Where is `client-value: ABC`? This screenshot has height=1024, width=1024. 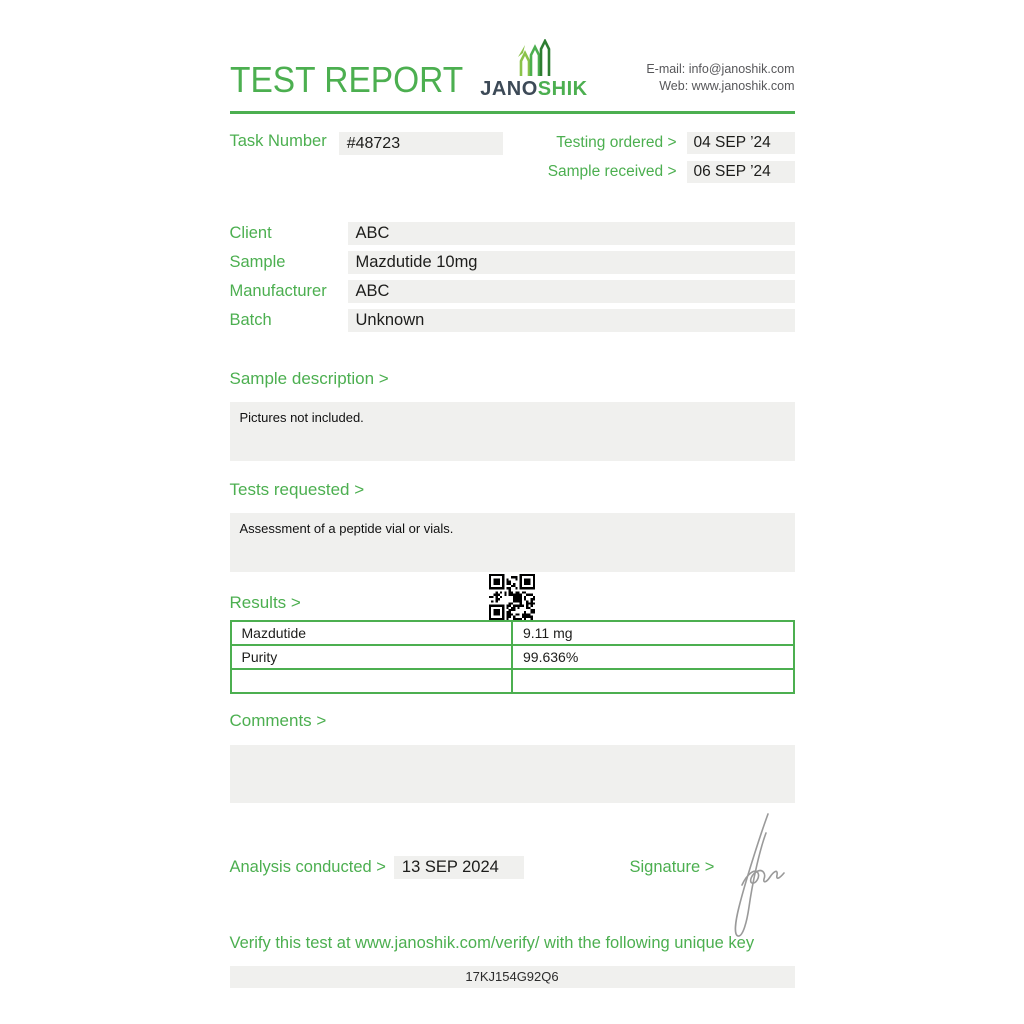 client-value: ABC is located at coordinates (571, 233).